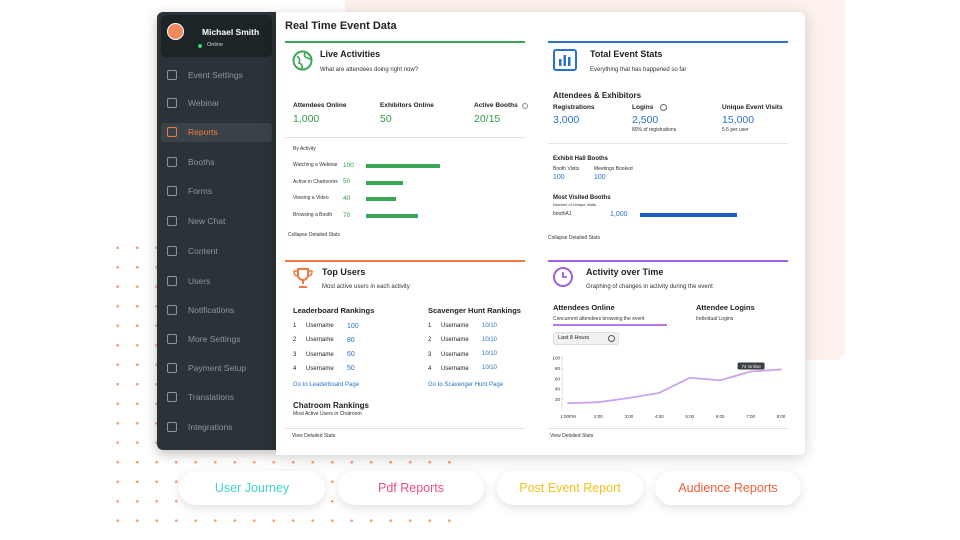  What do you see at coordinates (214, 338) in the screenshot?
I see `menu-item: More Settings` at bounding box center [214, 338].